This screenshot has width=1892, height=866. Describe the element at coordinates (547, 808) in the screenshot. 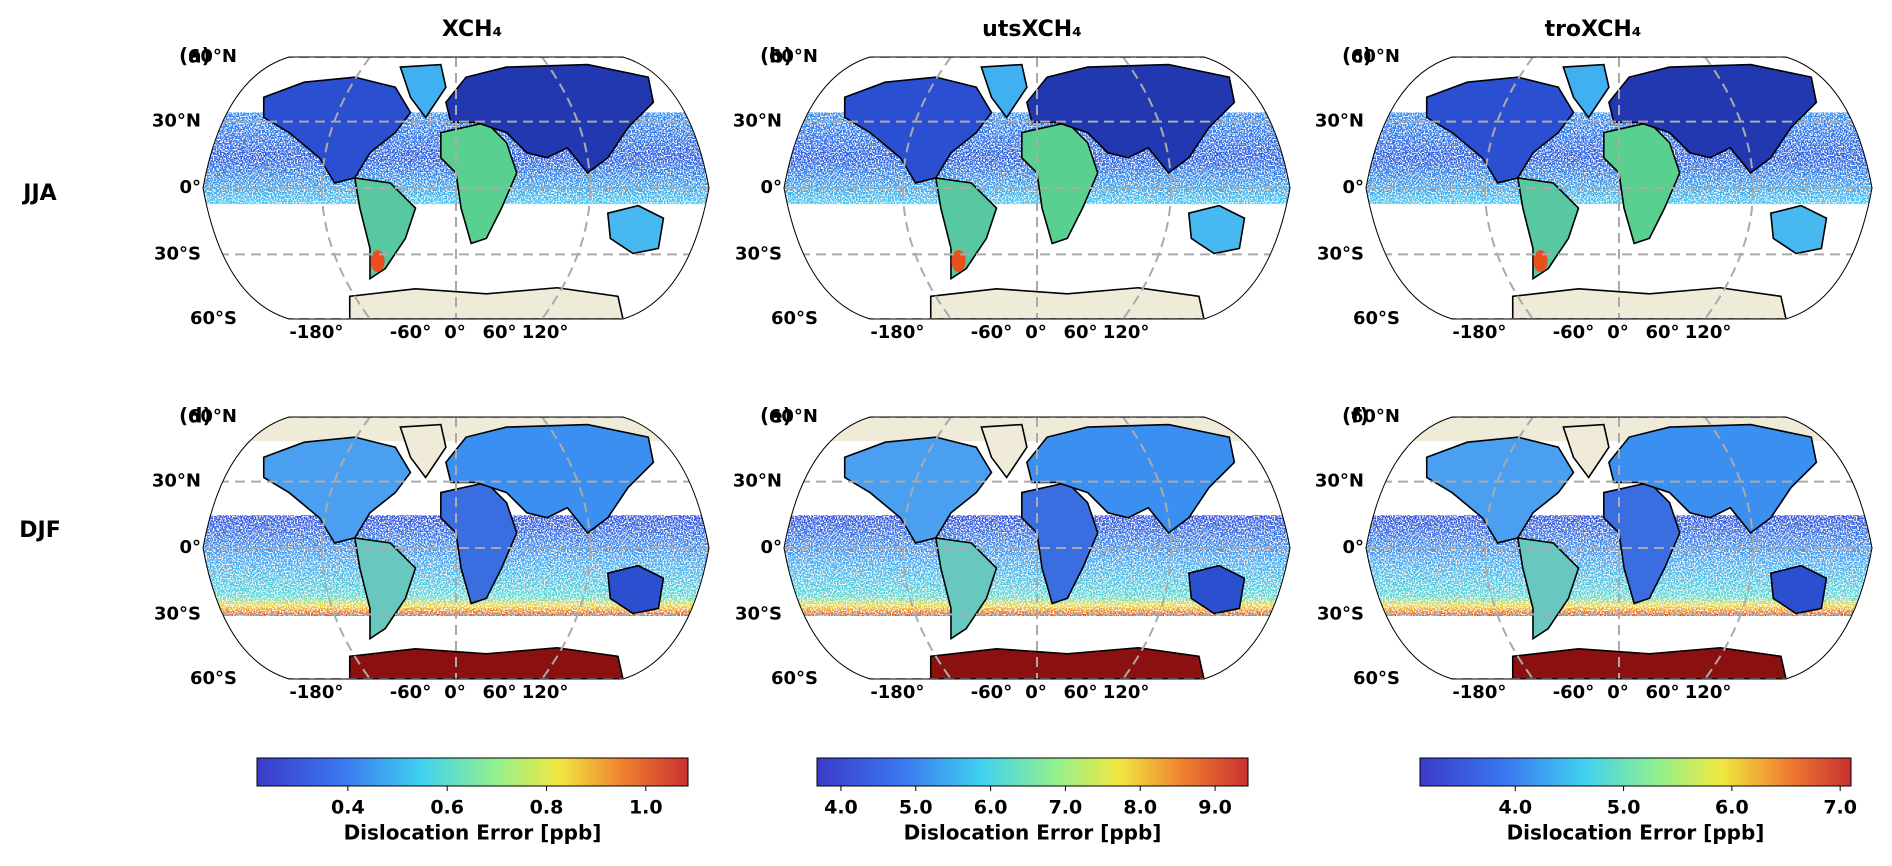

I see `colorbar-tick-label: 0.8` at that location.